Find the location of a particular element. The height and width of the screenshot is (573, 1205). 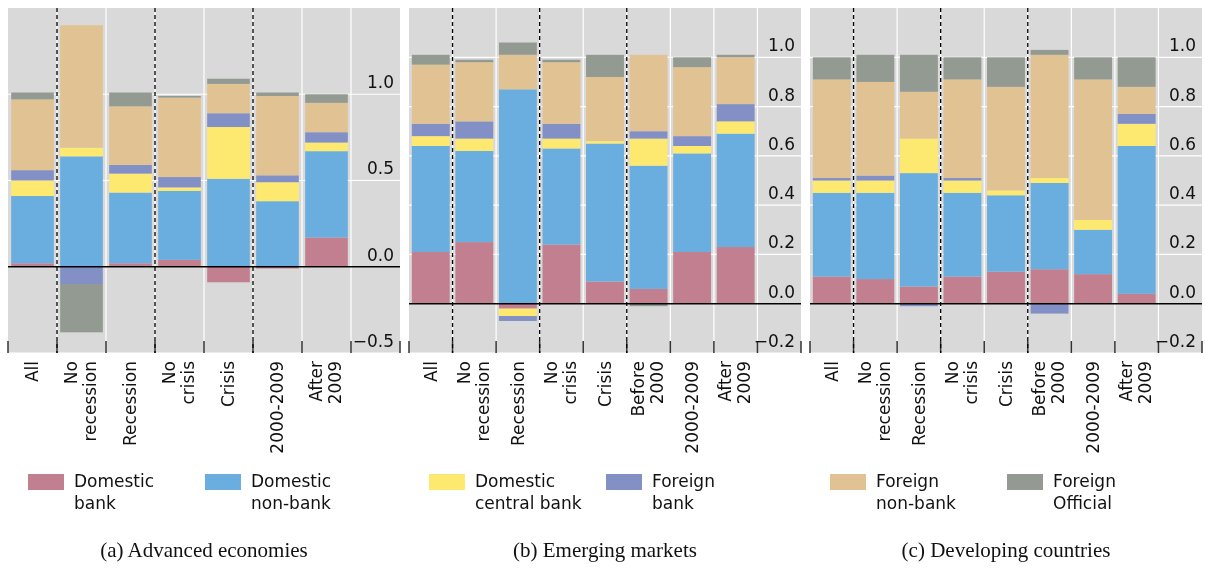

y-tick-label: −0.5 is located at coordinates (373, 340).